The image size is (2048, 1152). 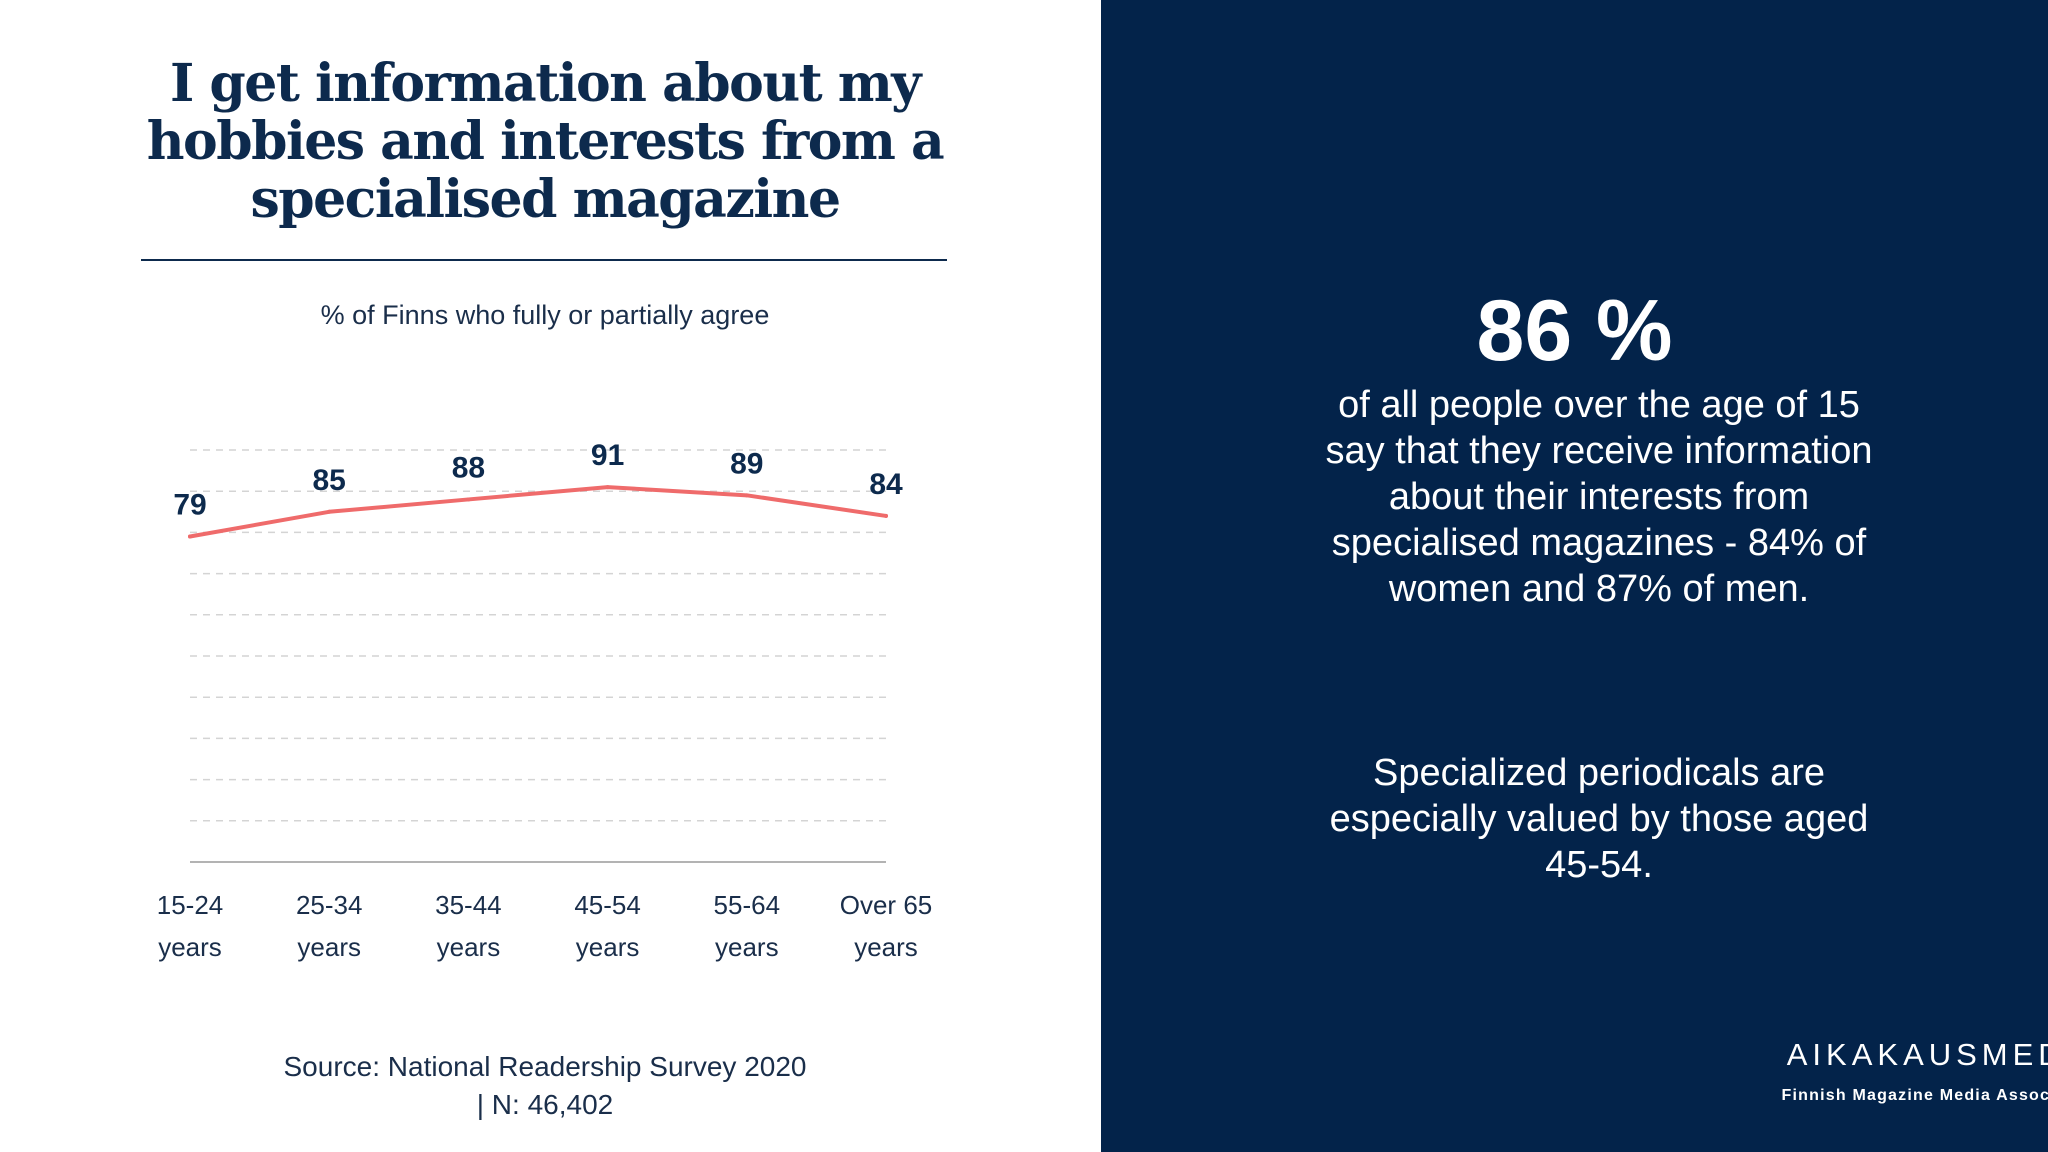 What do you see at coordinates (747, 926) in the screenshot?
I see `x-tick-label: 55-64 years` at bounding box center [747, 926].